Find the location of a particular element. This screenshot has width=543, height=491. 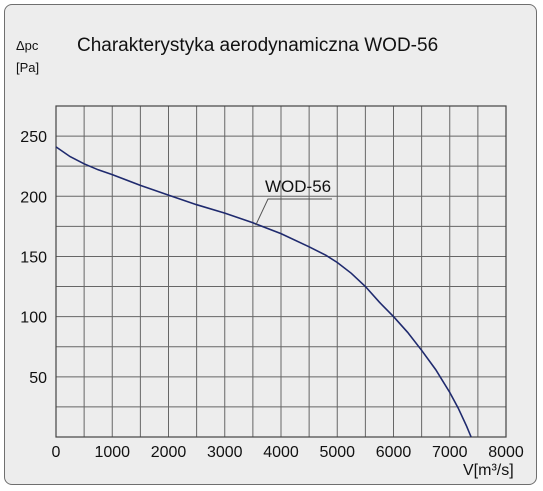

x-tick-label: 0 is located at coordinates (56, 452).